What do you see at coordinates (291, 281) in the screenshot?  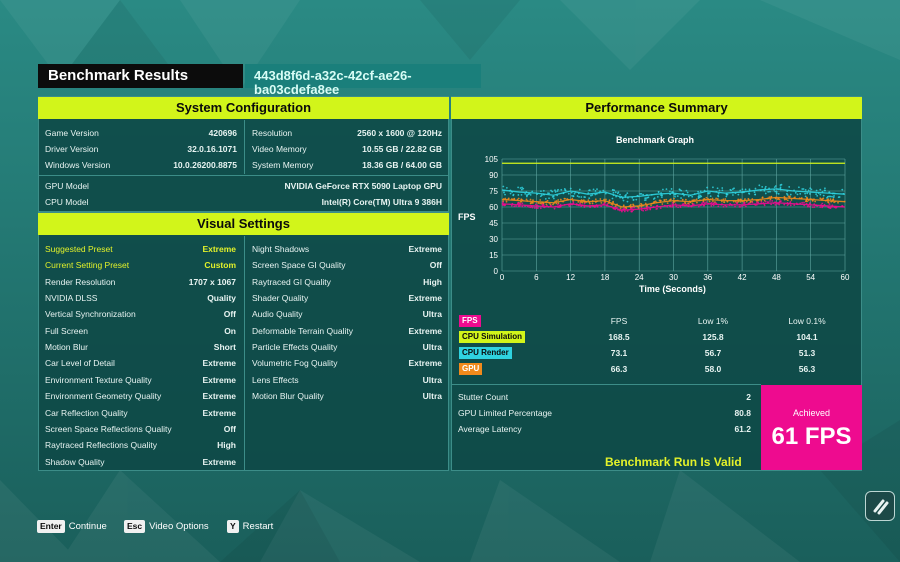 I see `setting-label: Raytraced GI Quality` at bounding box center [291, 281].